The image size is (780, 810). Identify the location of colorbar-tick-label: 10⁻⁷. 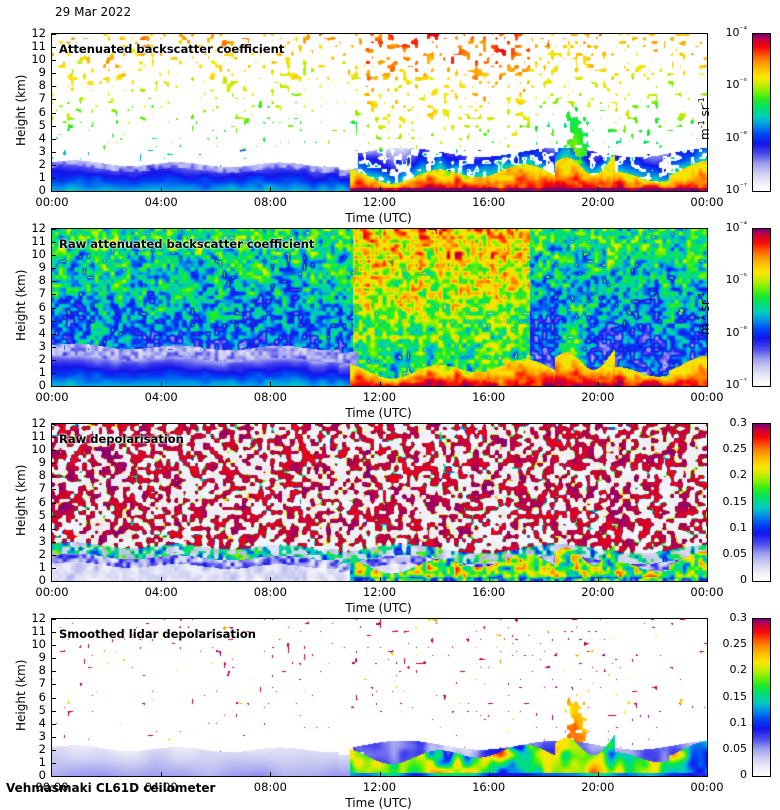
(736, 383).